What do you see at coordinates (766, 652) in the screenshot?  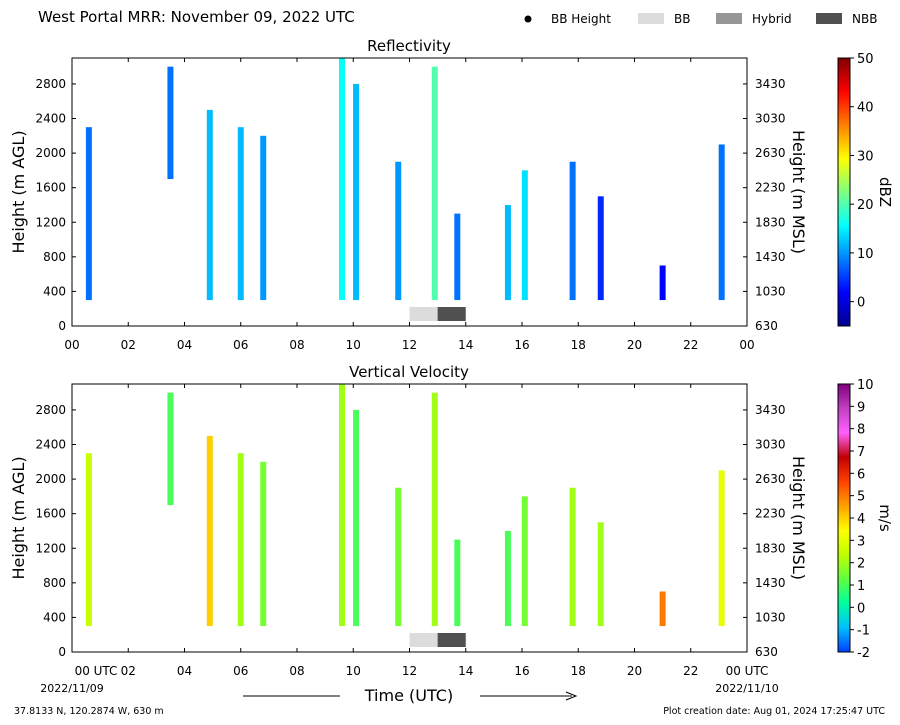 I see `y-right-tick-label: 630` at bounding box center [766, 652].